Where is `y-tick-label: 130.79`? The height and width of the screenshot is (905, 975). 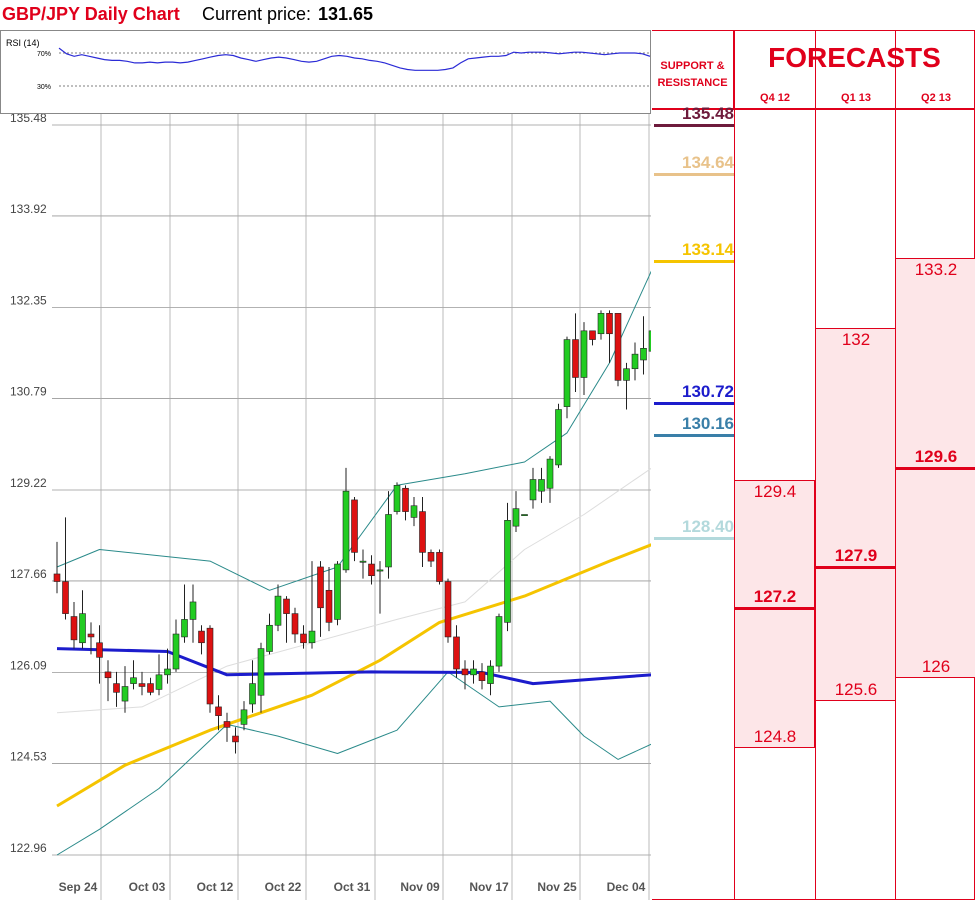 y-tick-label: 130.79 is located at coordinates (28, 391).